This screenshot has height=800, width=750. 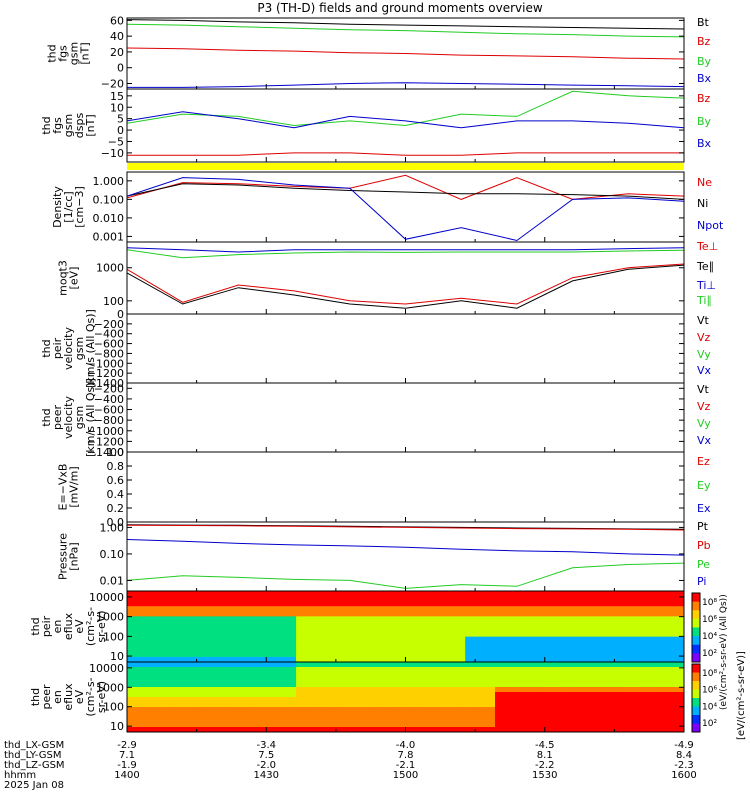 I want to click on legend-Bt: Bt, so click(x=703, y=22).